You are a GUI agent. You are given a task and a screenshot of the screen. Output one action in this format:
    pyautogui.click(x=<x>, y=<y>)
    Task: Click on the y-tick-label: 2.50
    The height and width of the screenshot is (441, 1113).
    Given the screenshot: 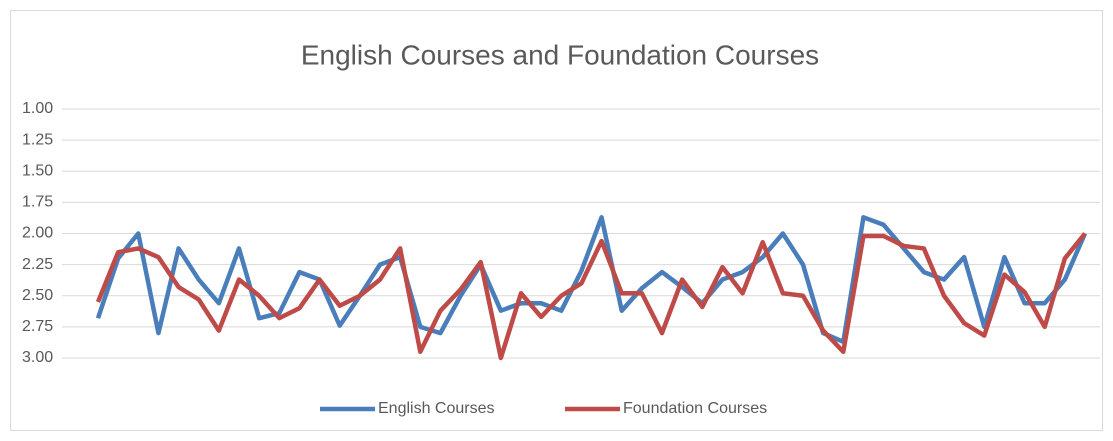 What is the action you would take?
    pyautogui.click(x=37, y=295)
    